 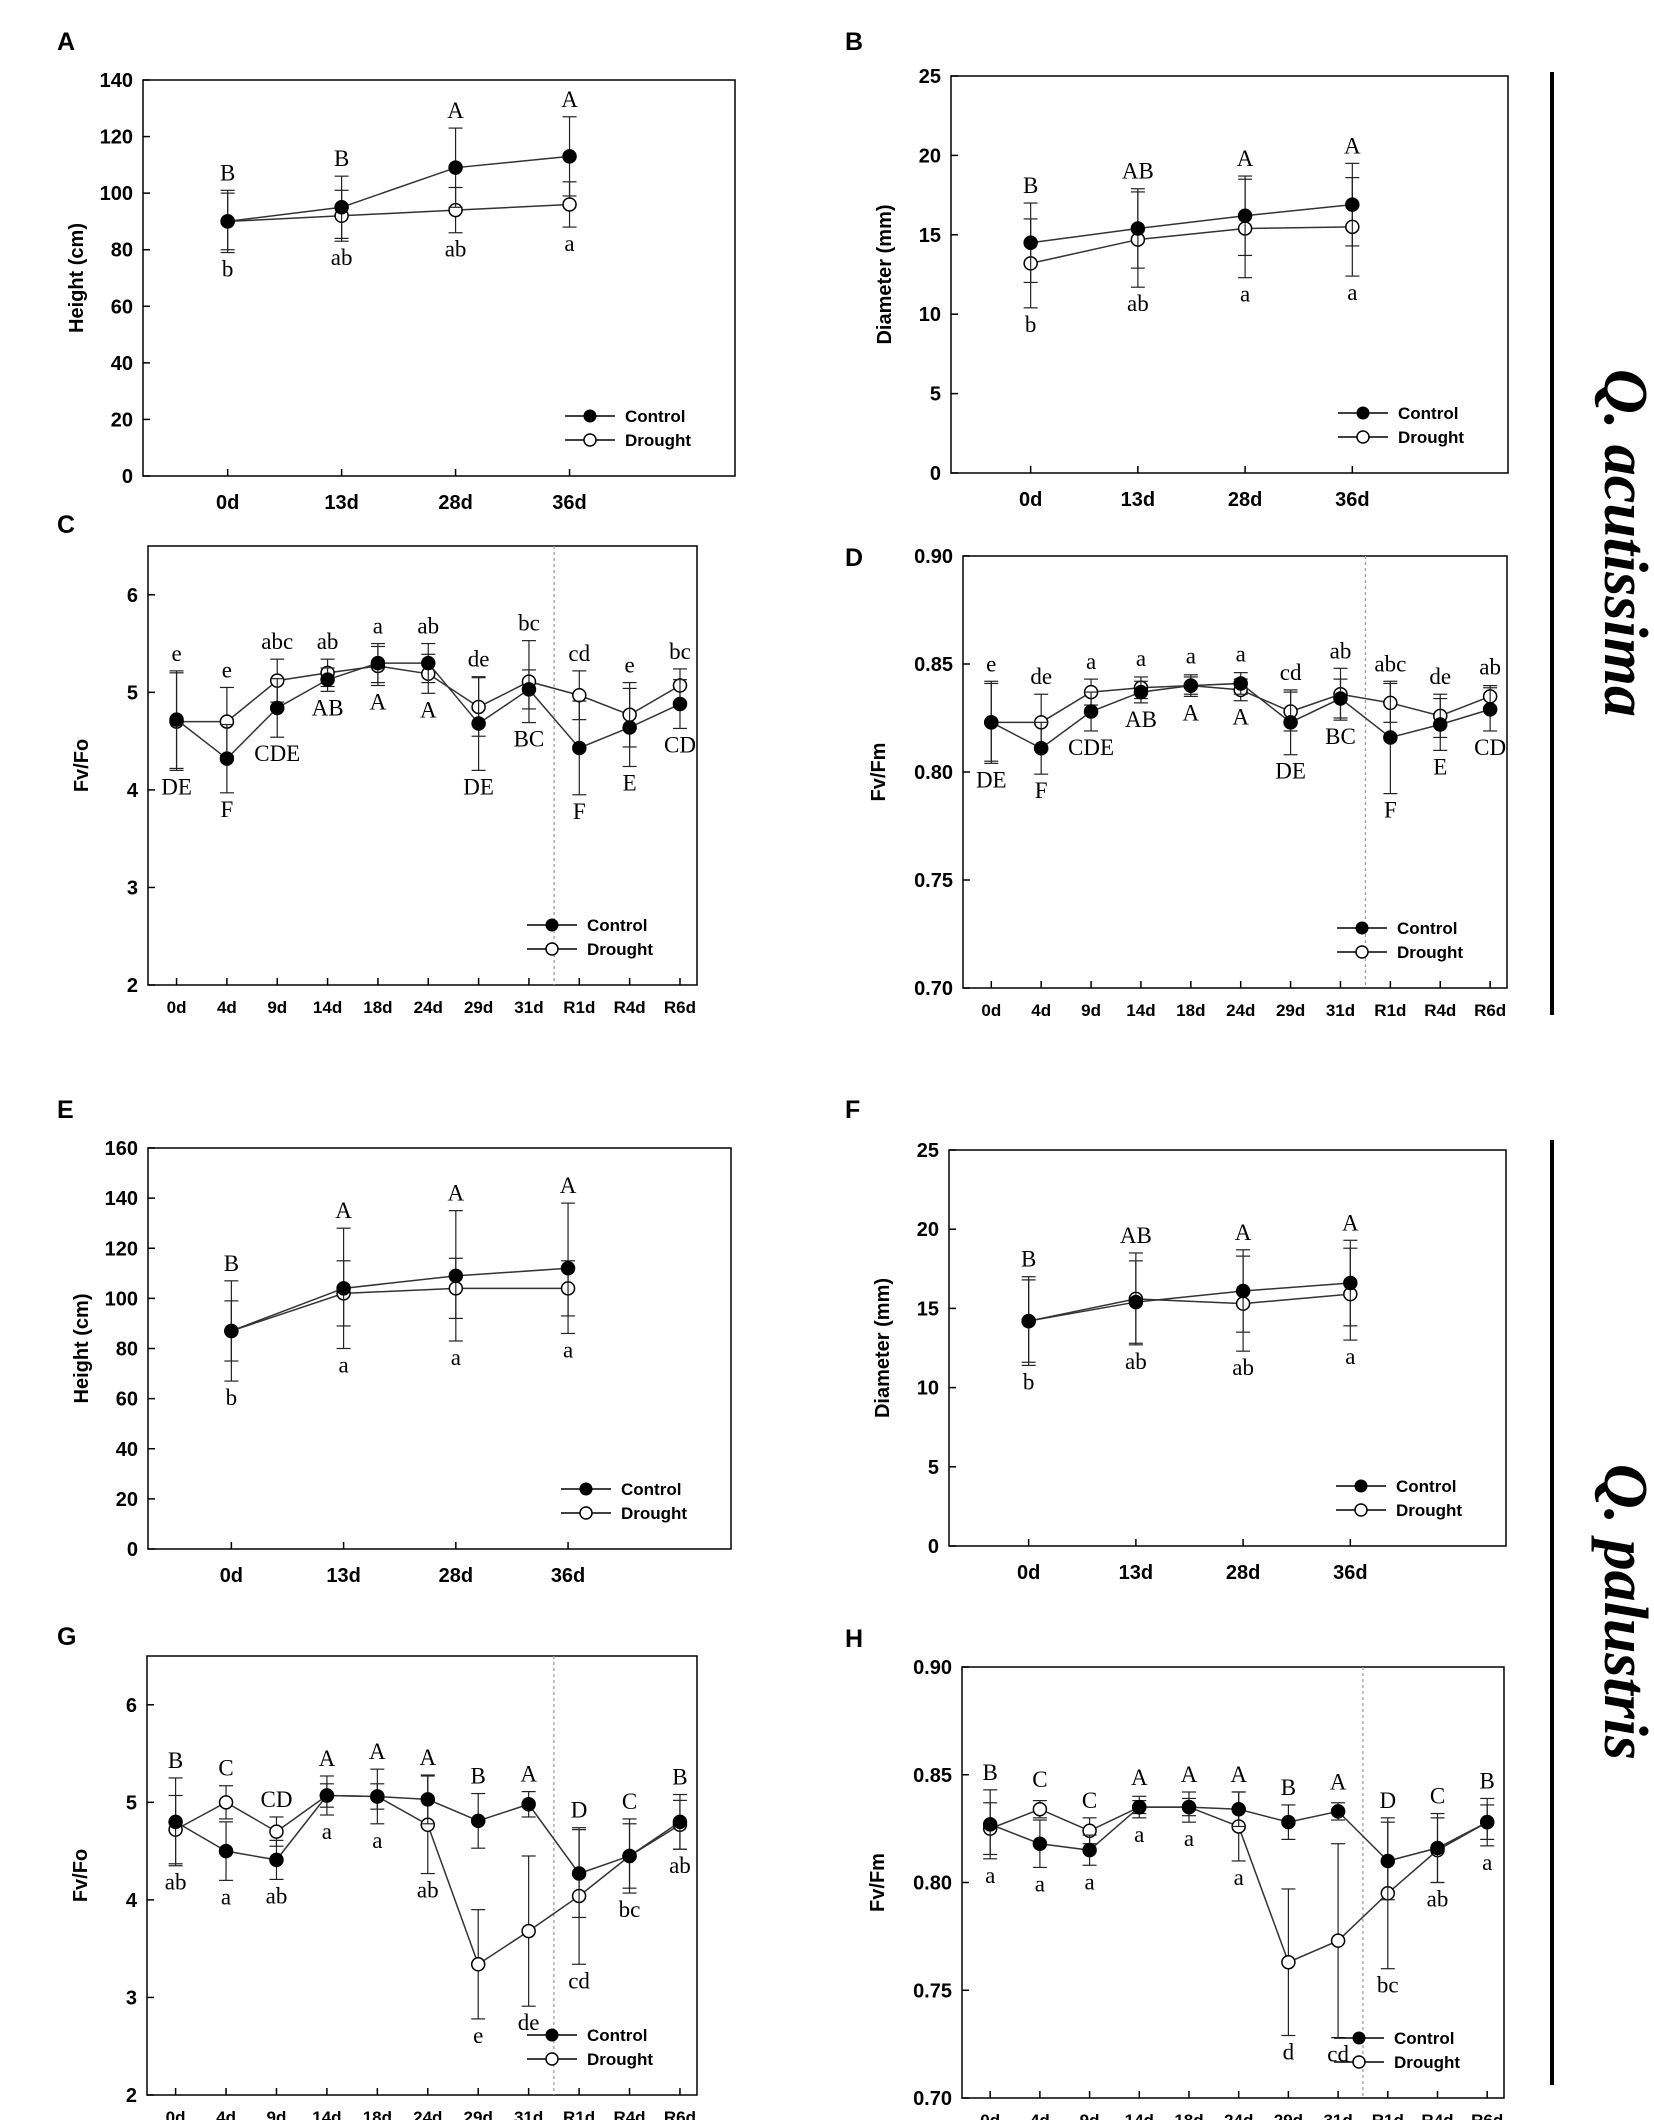 What do you see at coordinates (1238, 2115) in the screenshot?
I see `x-tick-label: 24d` at bounding box center [1238, 2115].